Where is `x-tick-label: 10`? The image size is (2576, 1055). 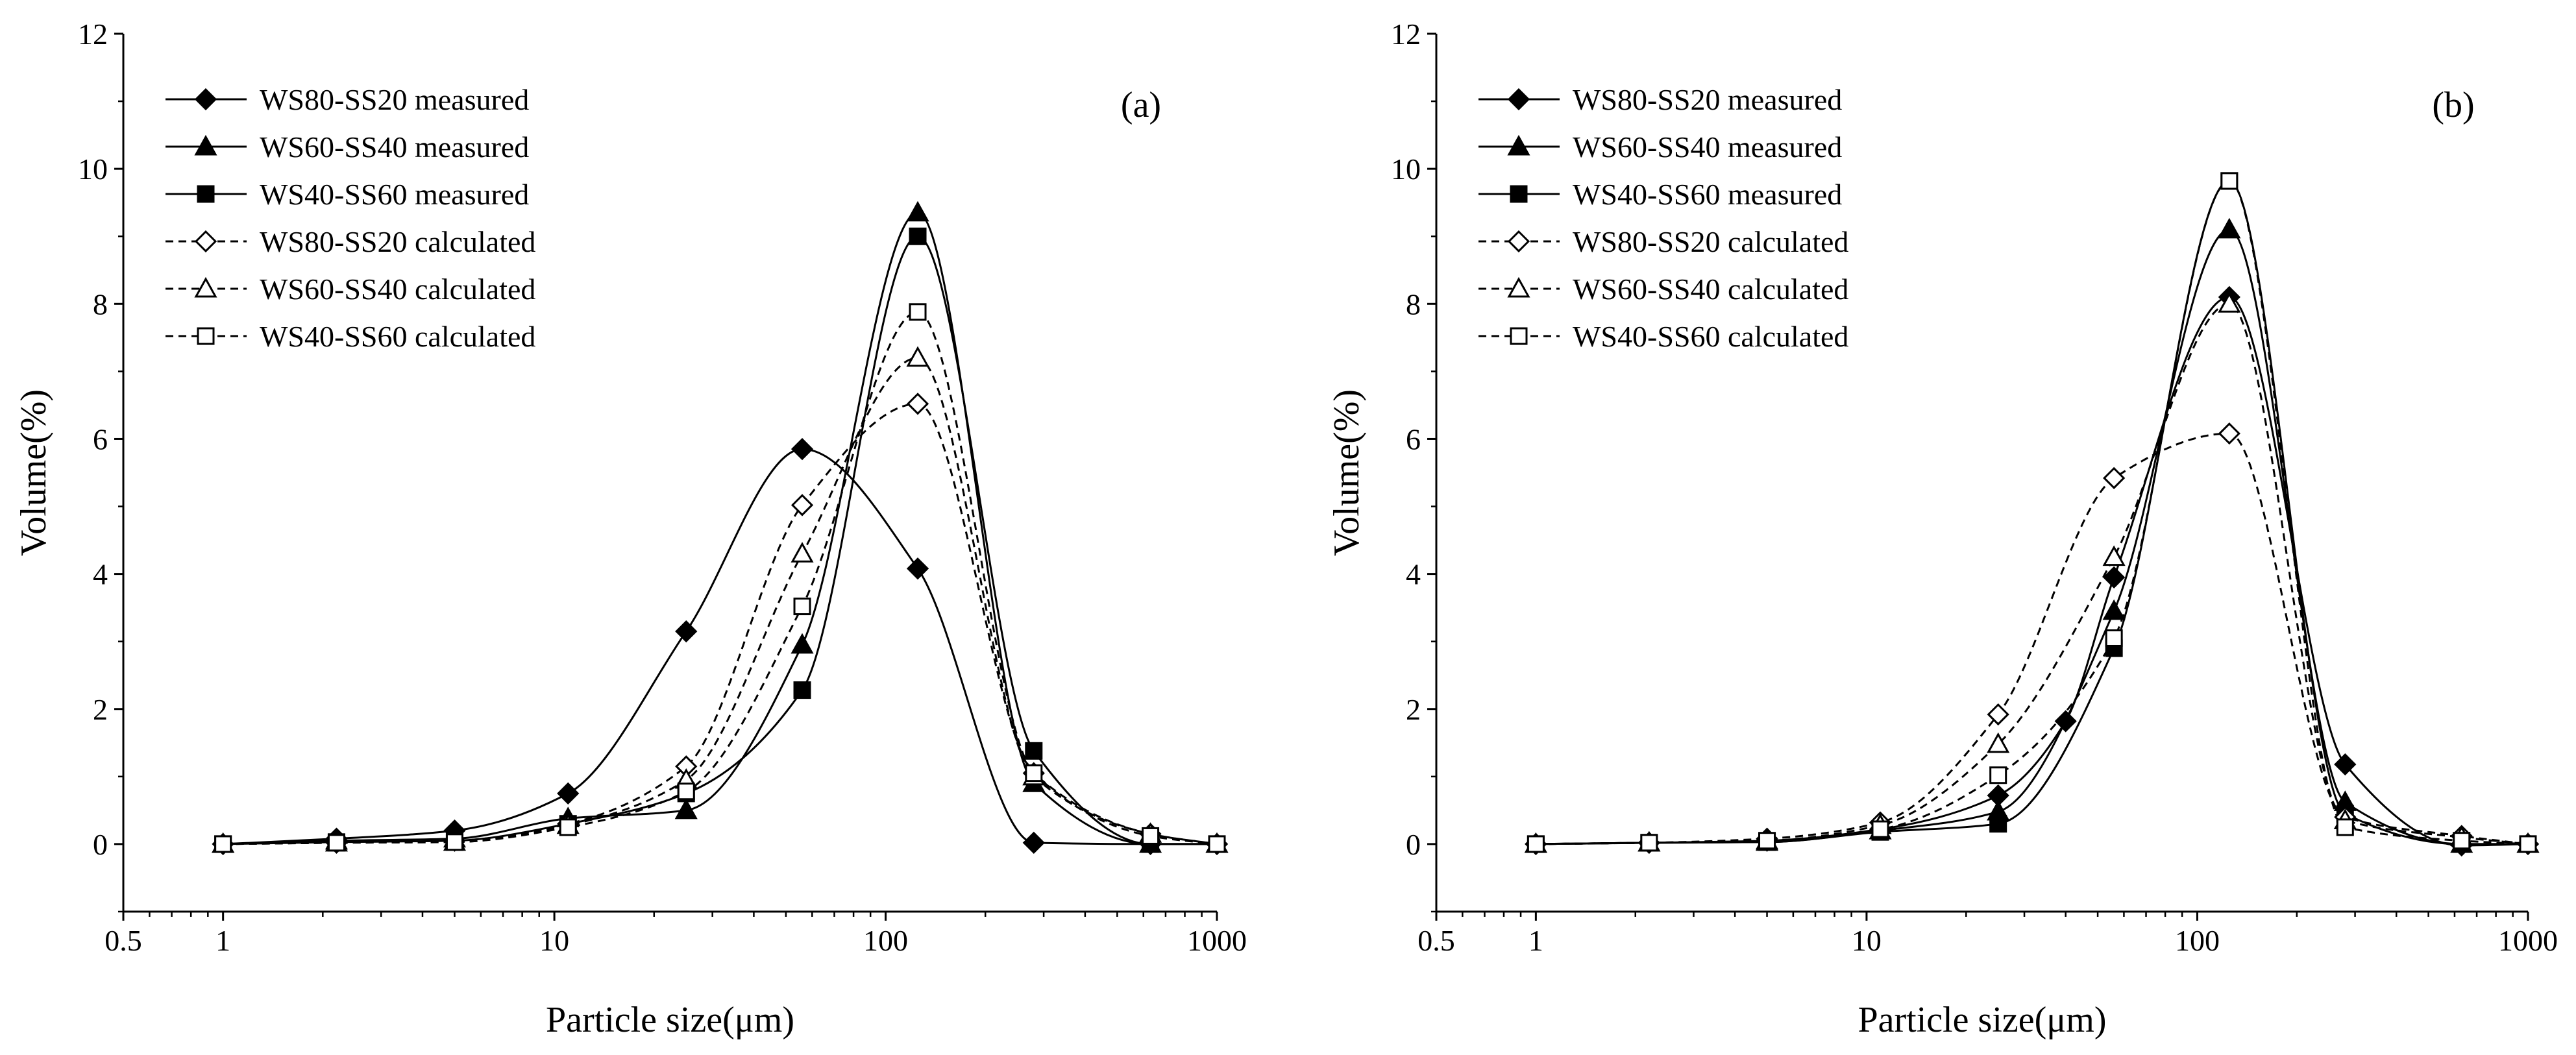
x-tick-label: 10 is located at coordinates (1867, 940).